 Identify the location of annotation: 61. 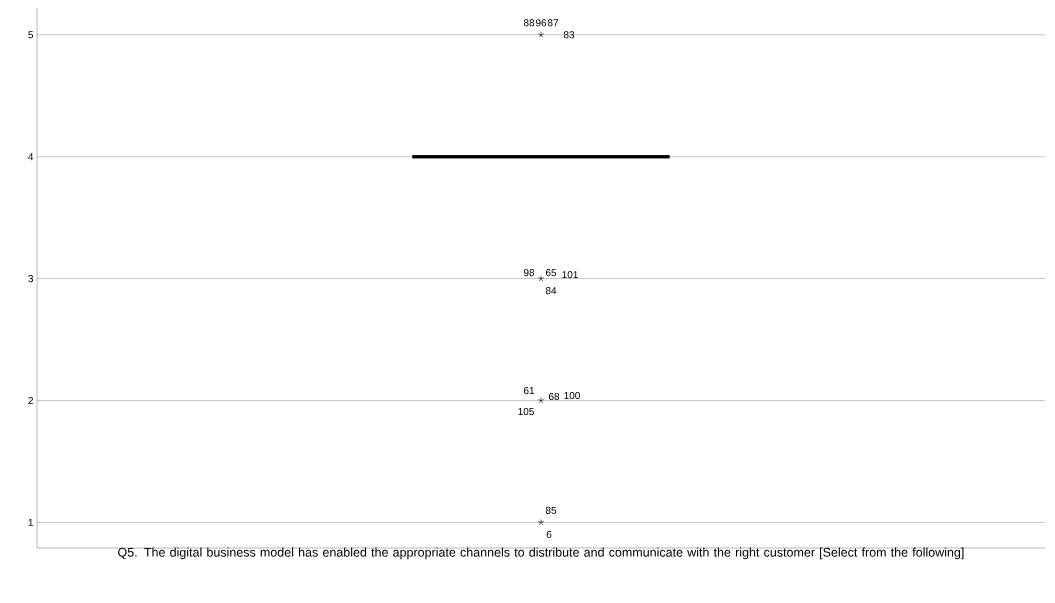
(529, 390).